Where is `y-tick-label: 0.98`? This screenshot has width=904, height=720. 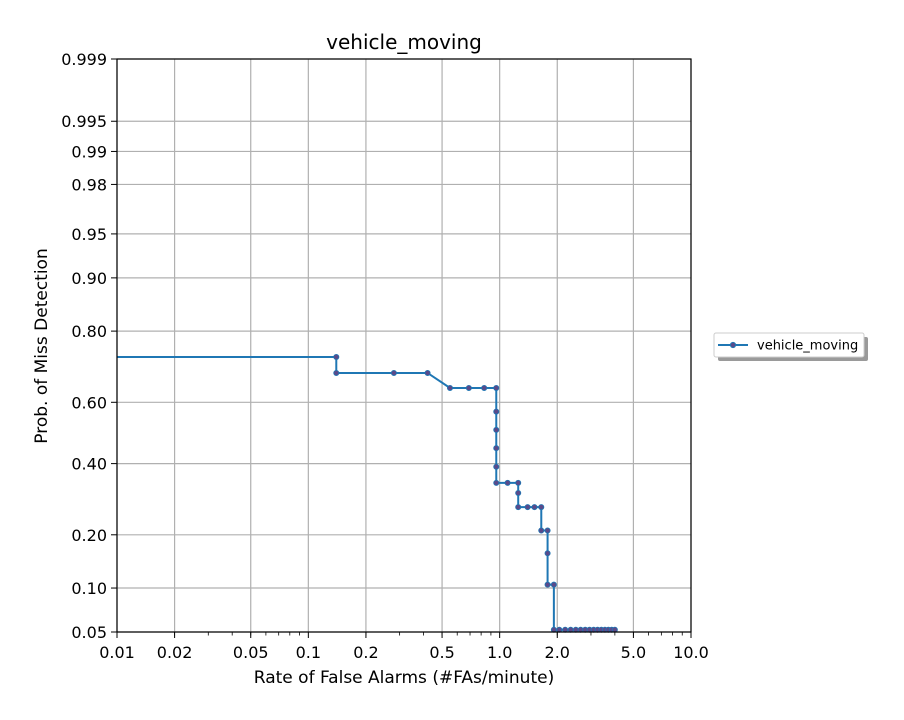 y-tick-label: 0.98 is located at coordinates (89, 184).